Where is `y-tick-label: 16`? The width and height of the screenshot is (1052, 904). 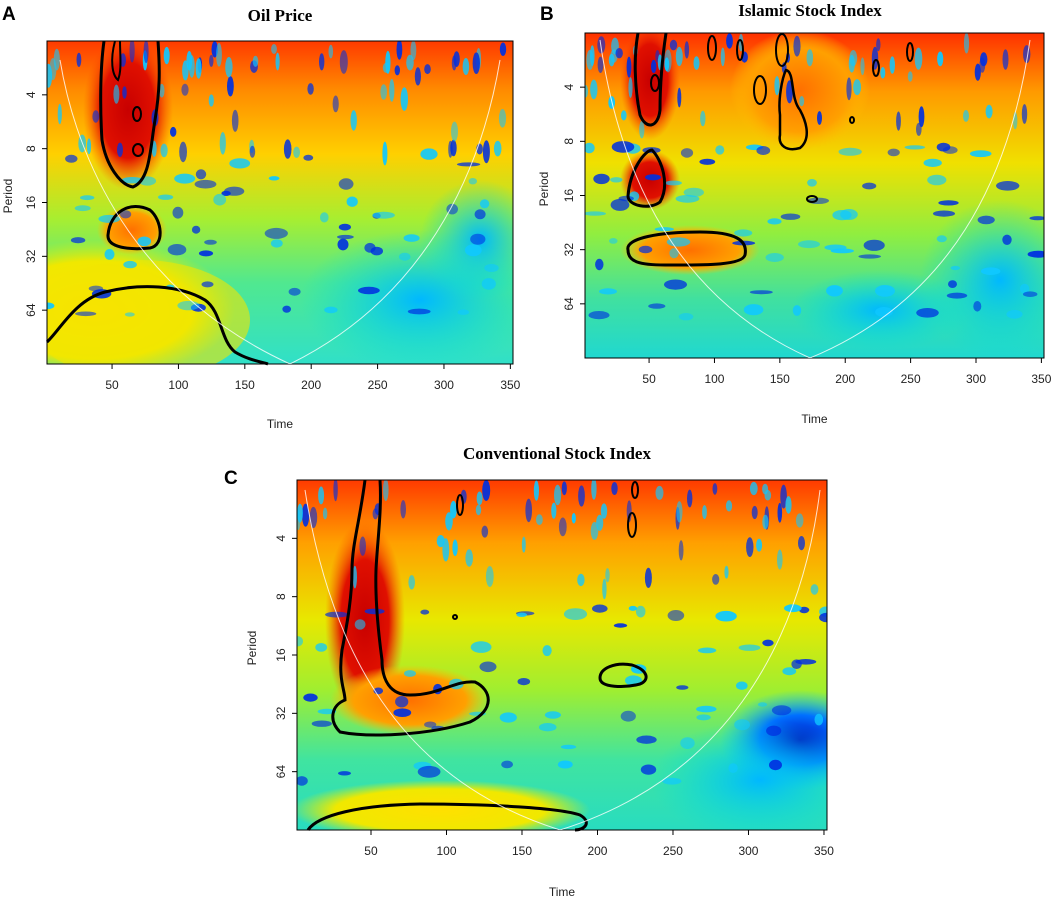 y-tick-label: 16 is located at coordinates (31, 203).